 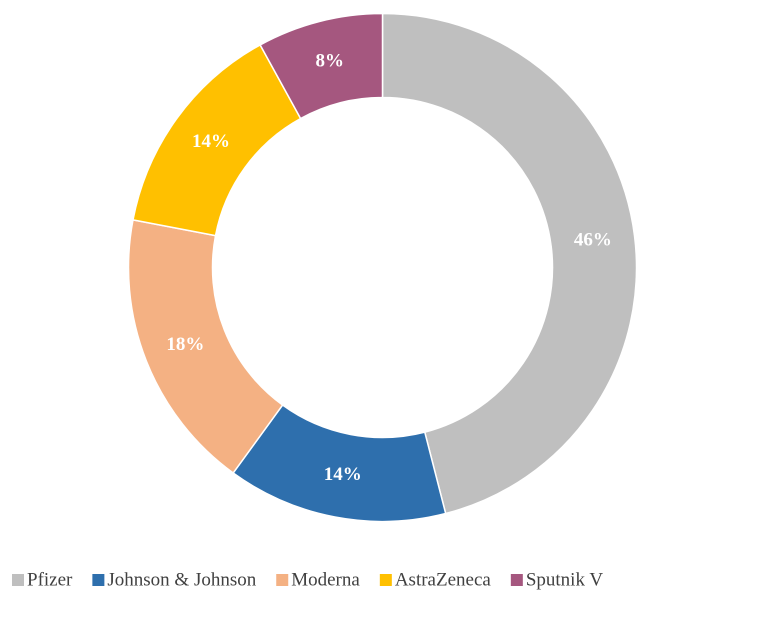 I want to click on legend-label: Sputnik V, so click(x=565, y=579).